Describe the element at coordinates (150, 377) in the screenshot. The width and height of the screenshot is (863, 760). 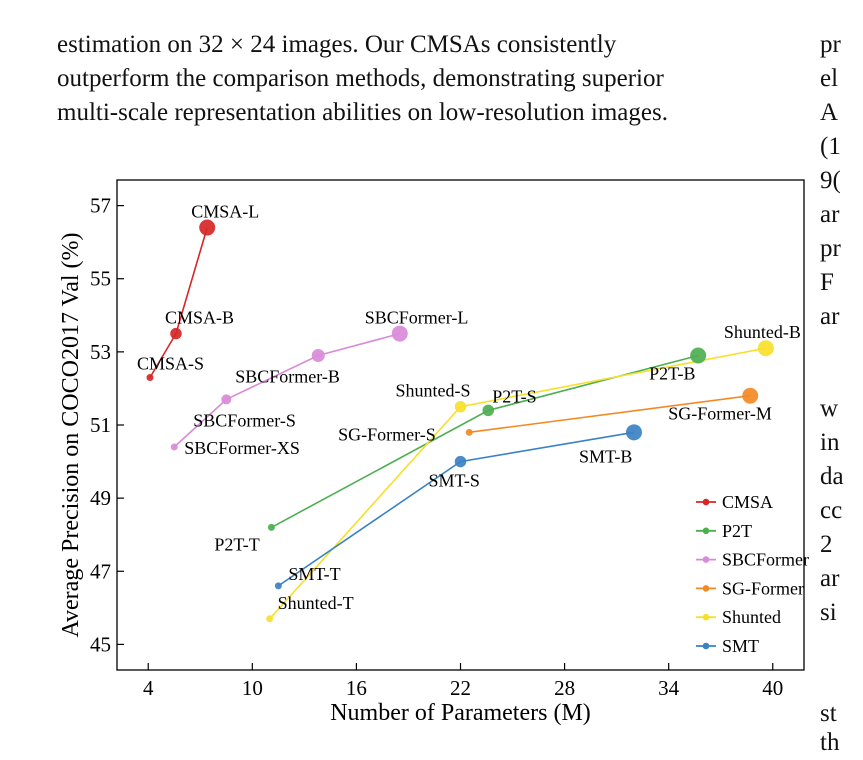
I see `data-point-cmsa-s` at that location.